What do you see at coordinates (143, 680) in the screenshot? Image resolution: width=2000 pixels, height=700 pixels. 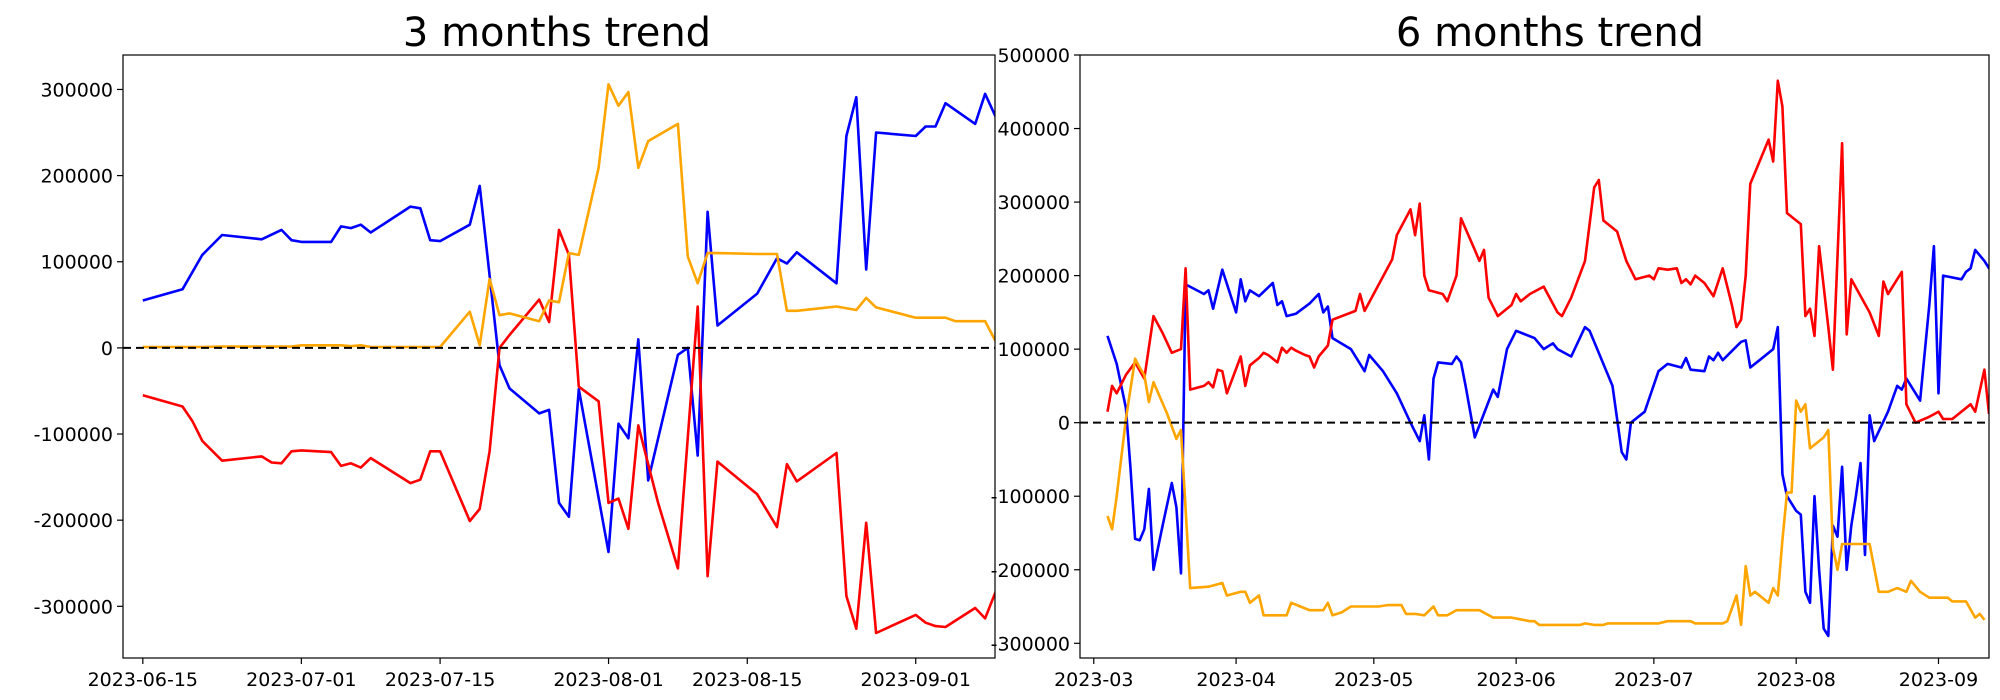 I see `x-tick-label: 2023-06-15` at bounding box center [143, 680].